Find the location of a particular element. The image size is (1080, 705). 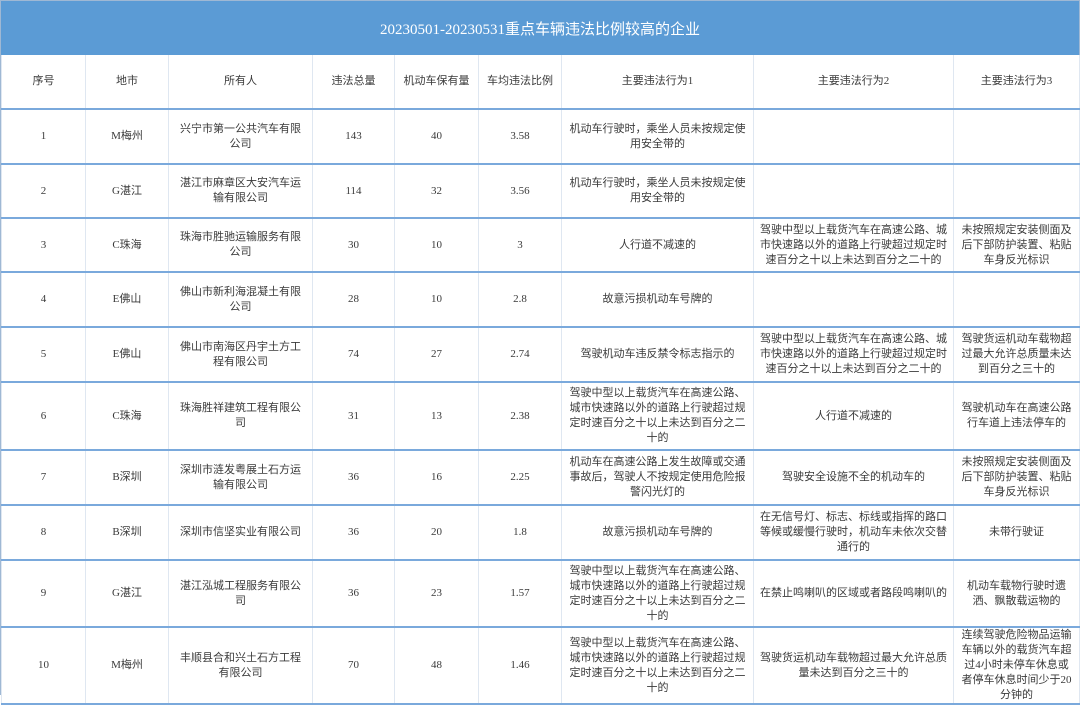

cell-owner: 湛江市麻章区大安汽车运输有限公司 is located at coordinates (240, 191).